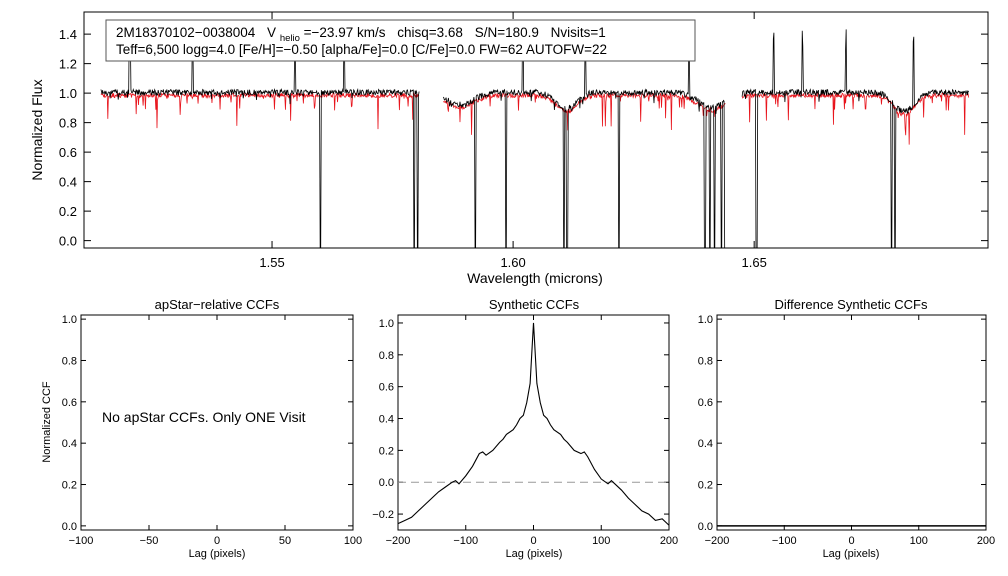 The height and width of the screenshot is (576, 1008). Describe the element at coordinates (204, 417) in the screenshot. I see `apstar-message: No apStar CCFs. Only ONE Visit` at that location.